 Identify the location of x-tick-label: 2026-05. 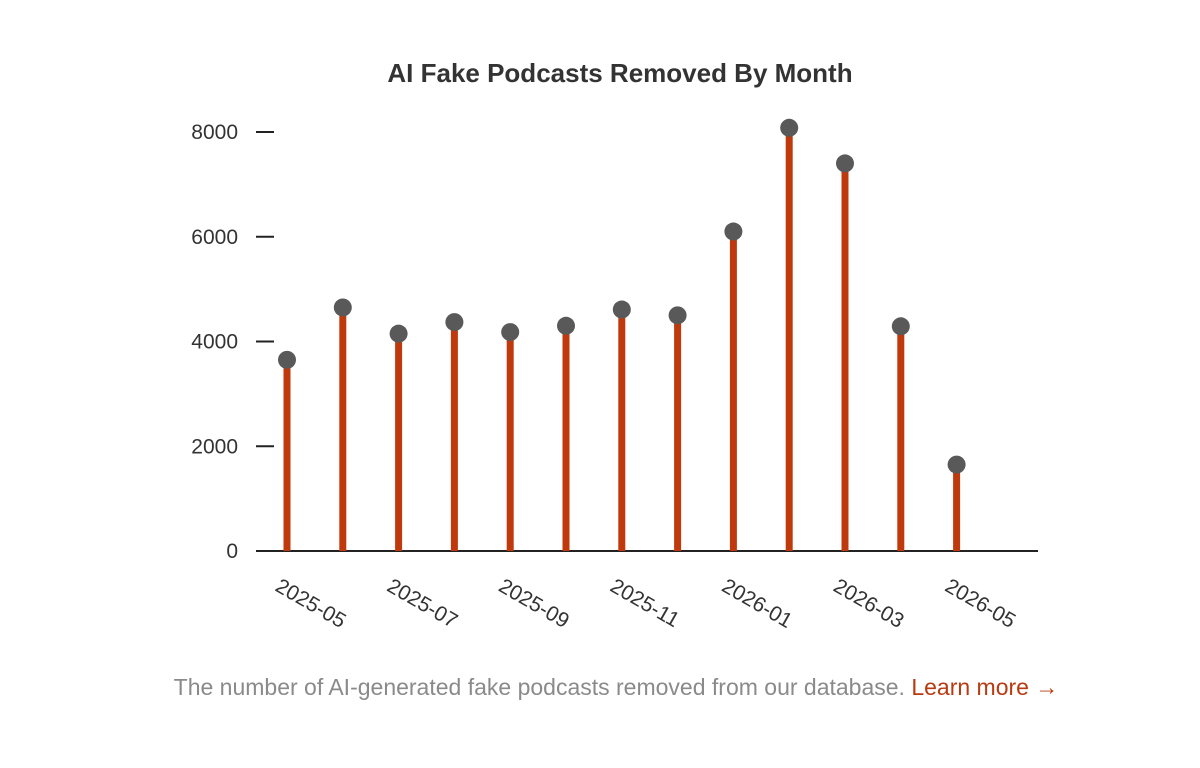
(980, 603).